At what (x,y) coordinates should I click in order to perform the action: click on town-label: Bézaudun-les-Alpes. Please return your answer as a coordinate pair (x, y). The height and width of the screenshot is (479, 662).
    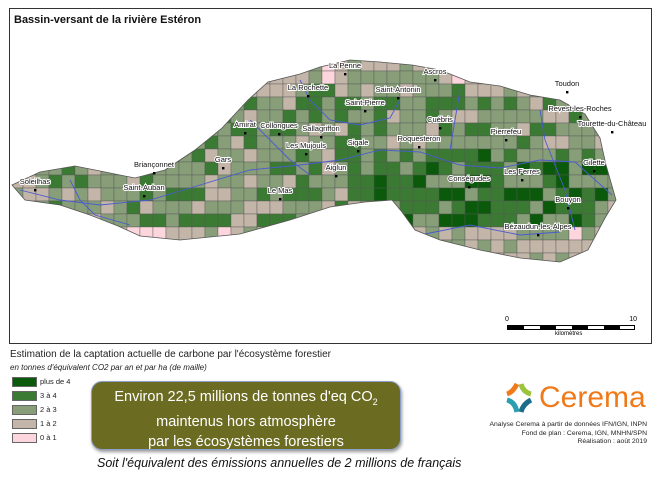
    Looking at the image, I should click on (537, 226).